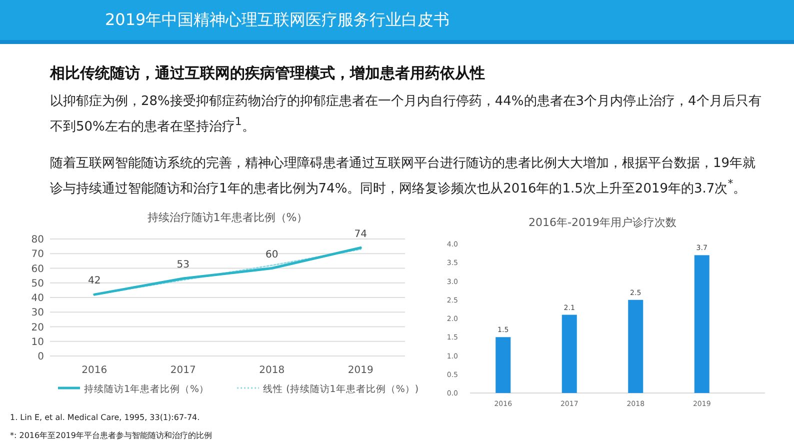 The width and height of the screenshot is (794, 443). I want to click on title: 2016年-2019年用户诊疗次数, so click(602, 222).